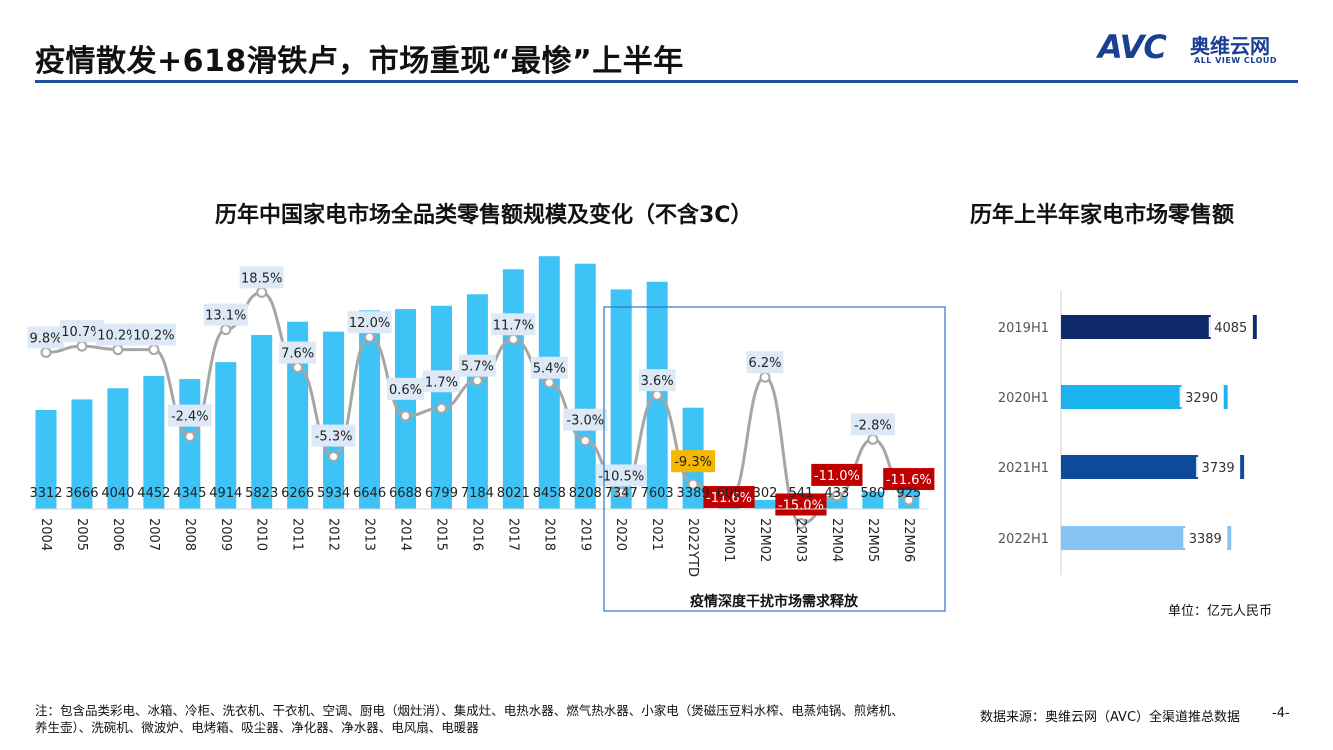 Image resolution: width=1333 pixels, height=750 pixels. What do you see at coordinates (1201, 398) in the screenshot?
I see `h1-value-2020H1: 3290` at bounding box center [1201, 398].